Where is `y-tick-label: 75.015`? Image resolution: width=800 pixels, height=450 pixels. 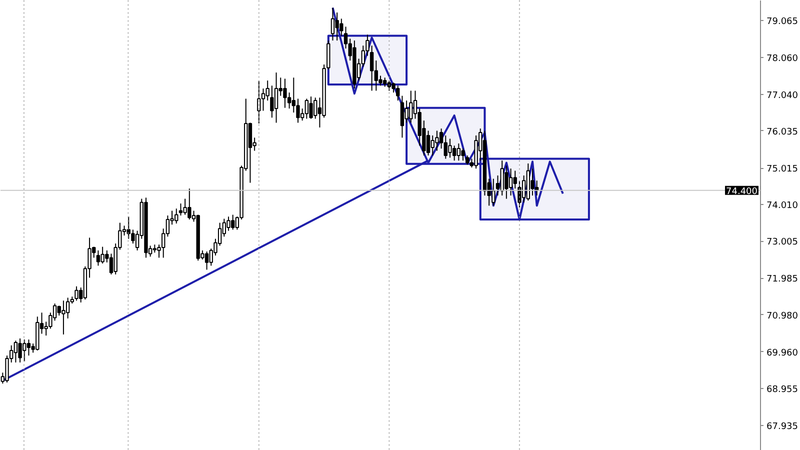 y-tick-label: 75.015 is located at coordinates (782, 169).